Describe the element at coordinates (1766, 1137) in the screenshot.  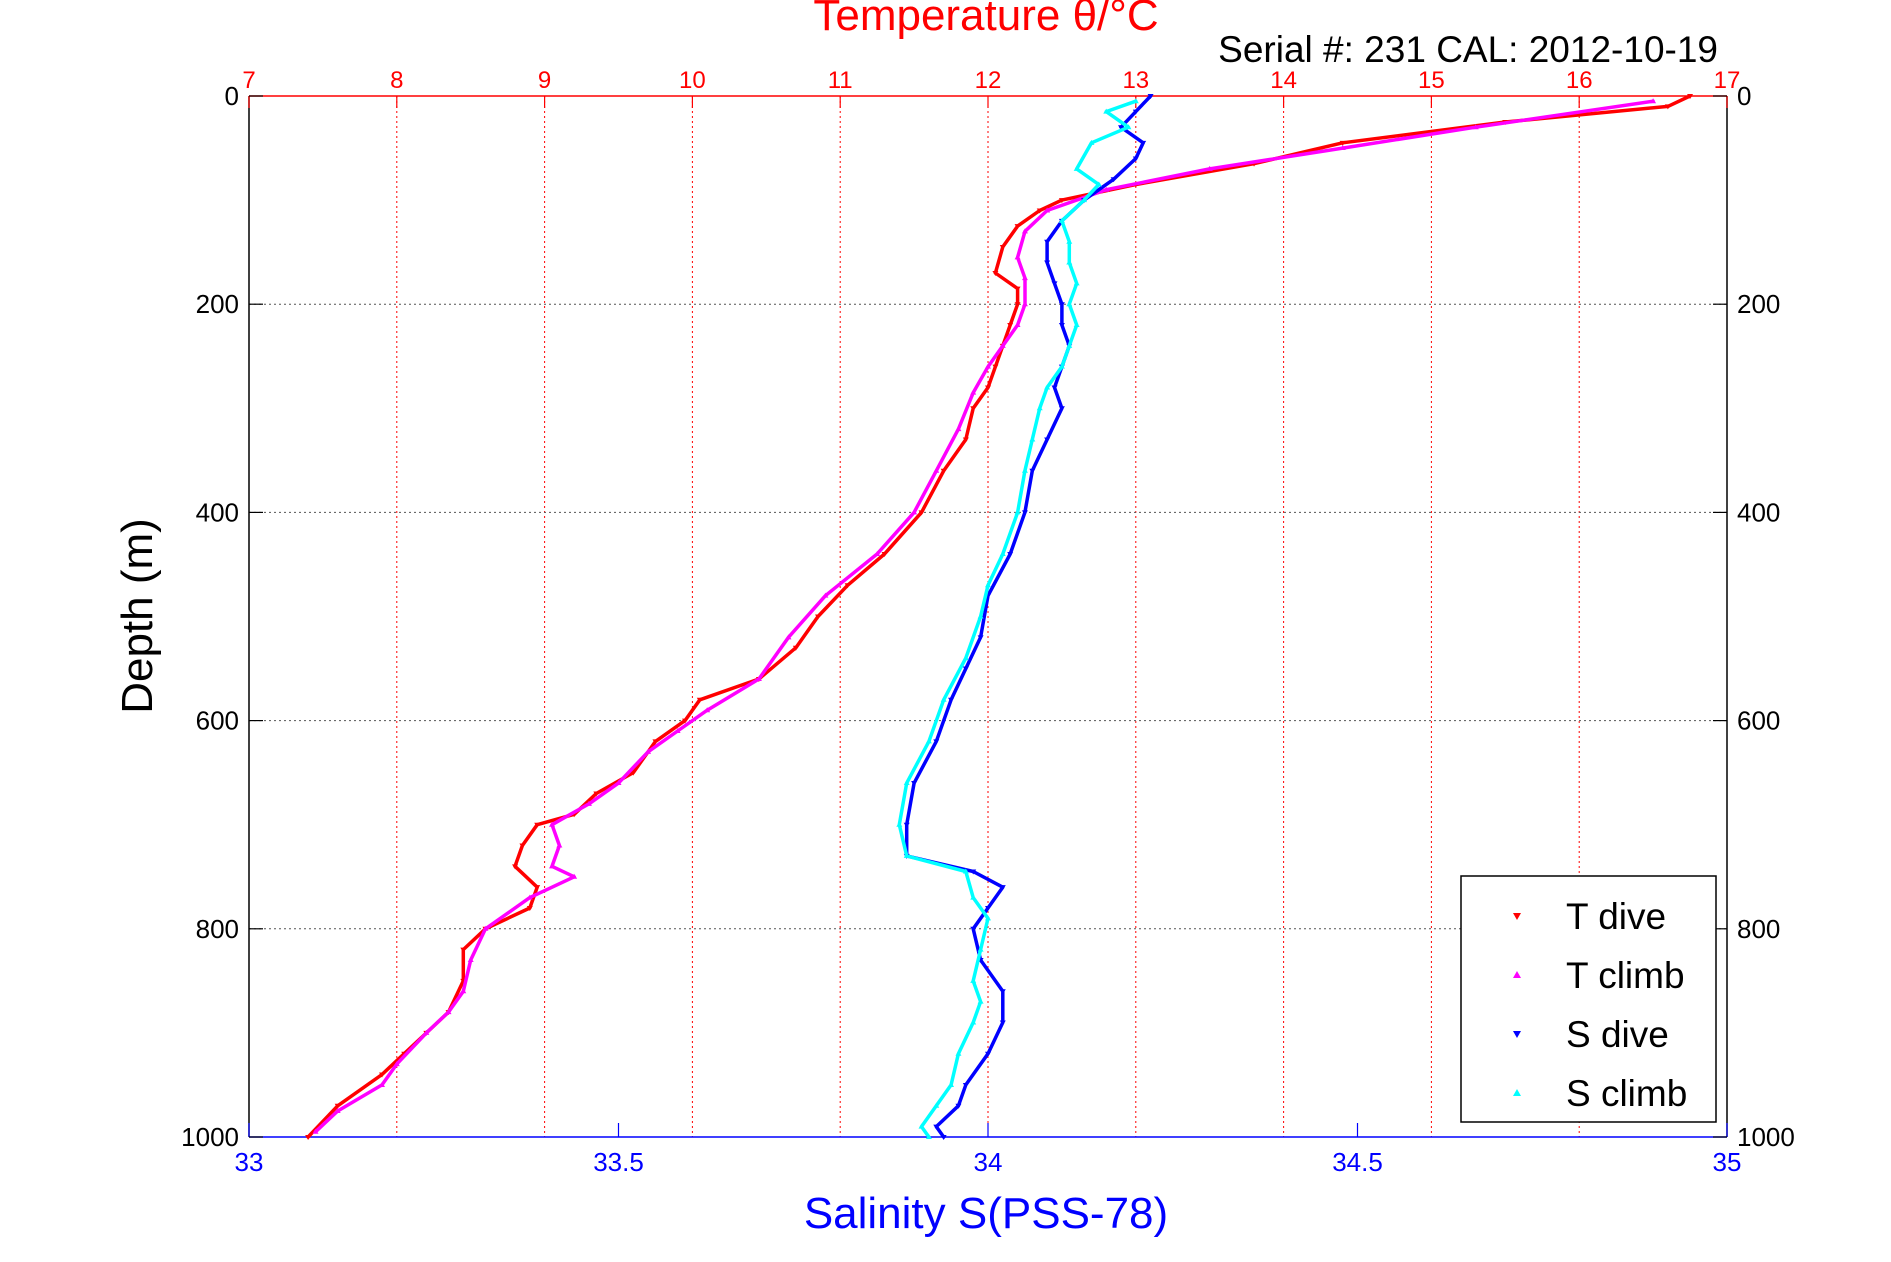
I see `right-tick-label: 1000` at that location.